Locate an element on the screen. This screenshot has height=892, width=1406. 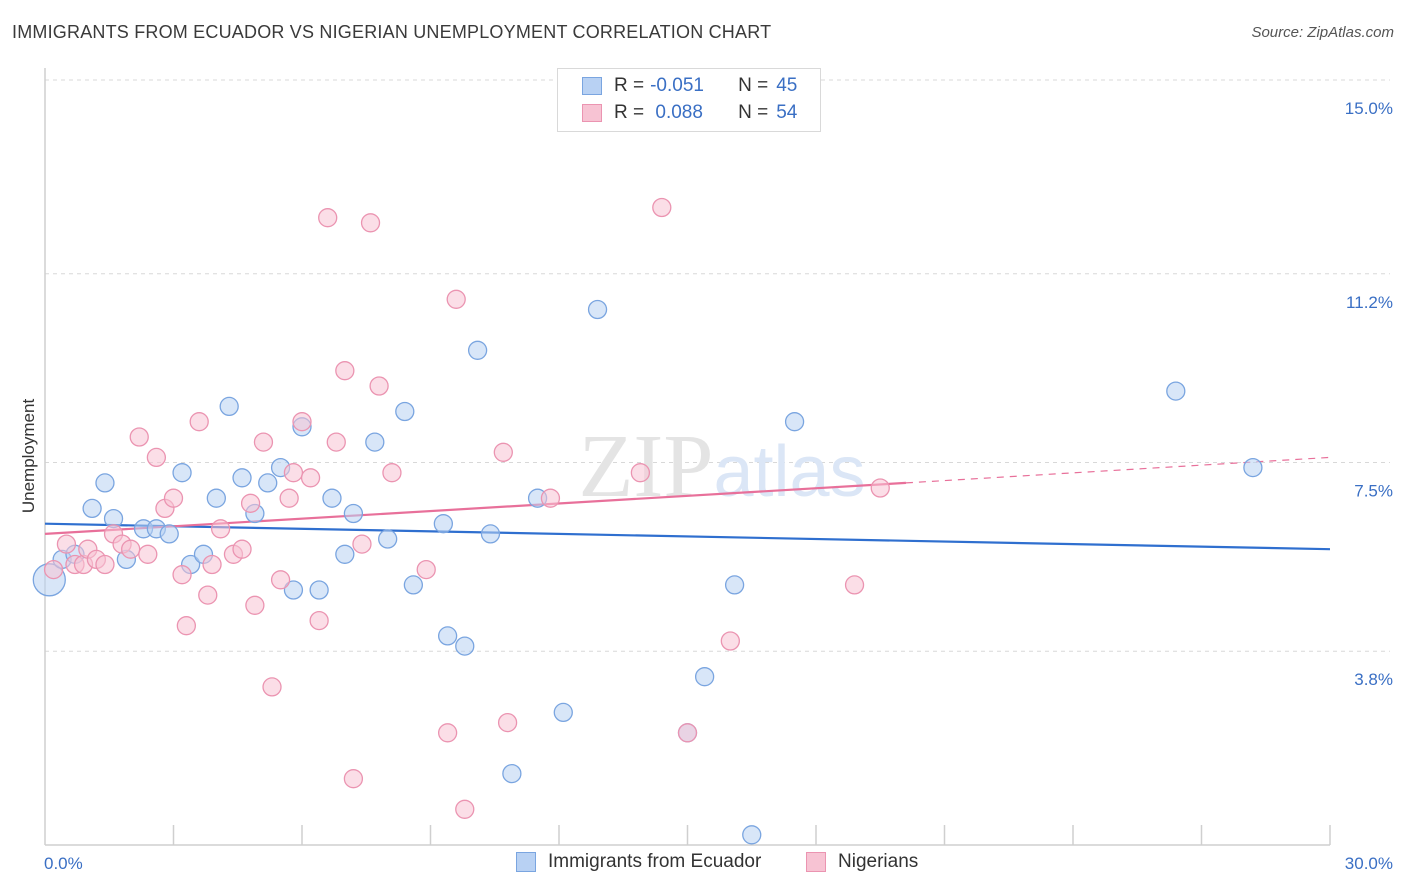
legend-swatch-nigerians is located at coordinates (816, 862).